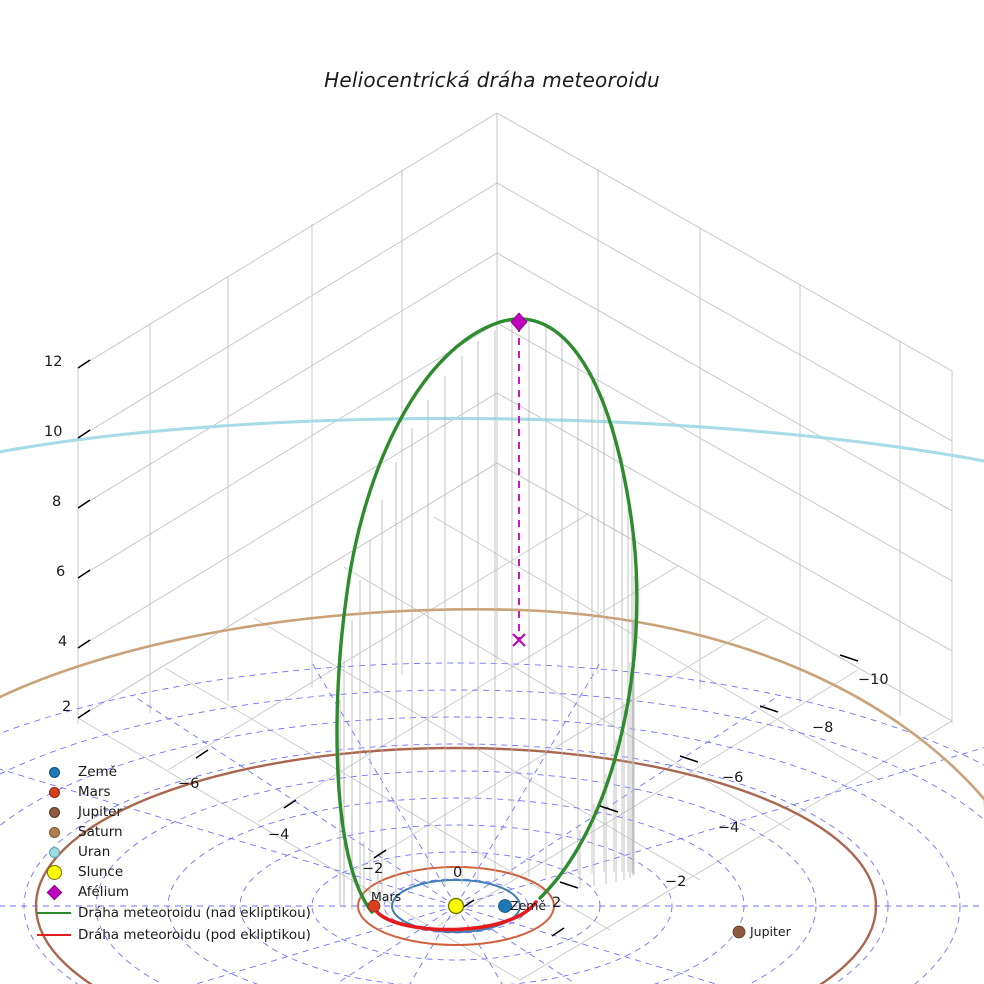 This screenshot has width=984, height=984. What do you see at coordinates (63, 642) in the screenshot?
I see `z-tick-4: 4` at bounding box center [63, 642].